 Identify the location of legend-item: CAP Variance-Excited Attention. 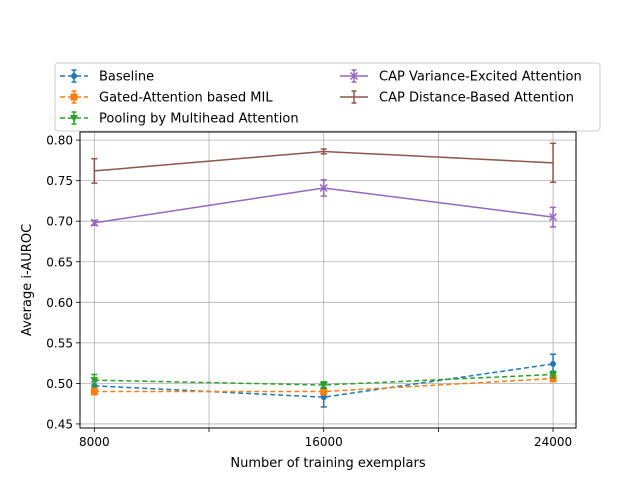
(461, 77).